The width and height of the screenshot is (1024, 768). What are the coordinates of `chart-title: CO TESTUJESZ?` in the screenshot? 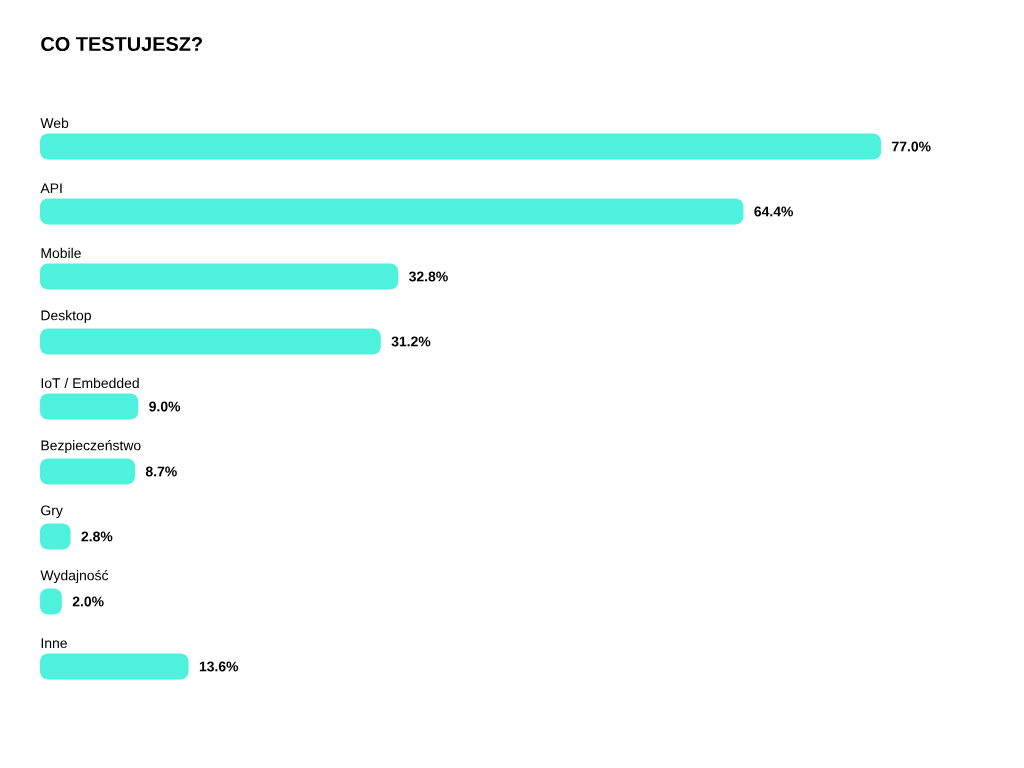 It's located at (121, 44).